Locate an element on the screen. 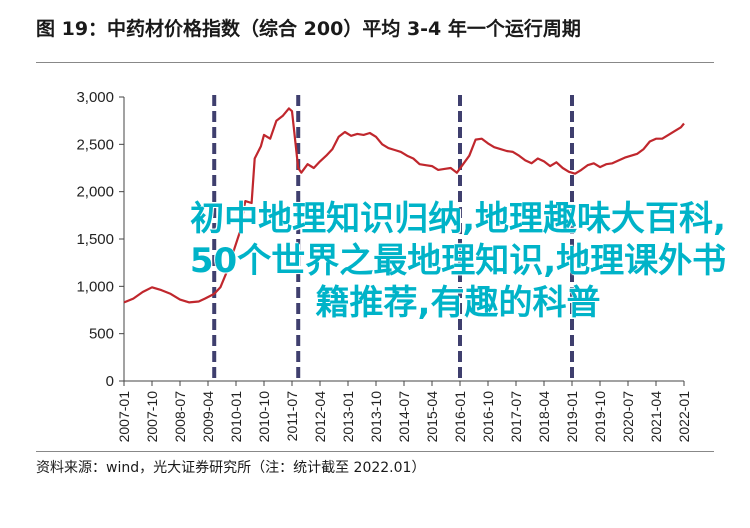 This screenshot has width=750, height=528. x-tick-label: 2008-07 is located at coordinates (180, 417).